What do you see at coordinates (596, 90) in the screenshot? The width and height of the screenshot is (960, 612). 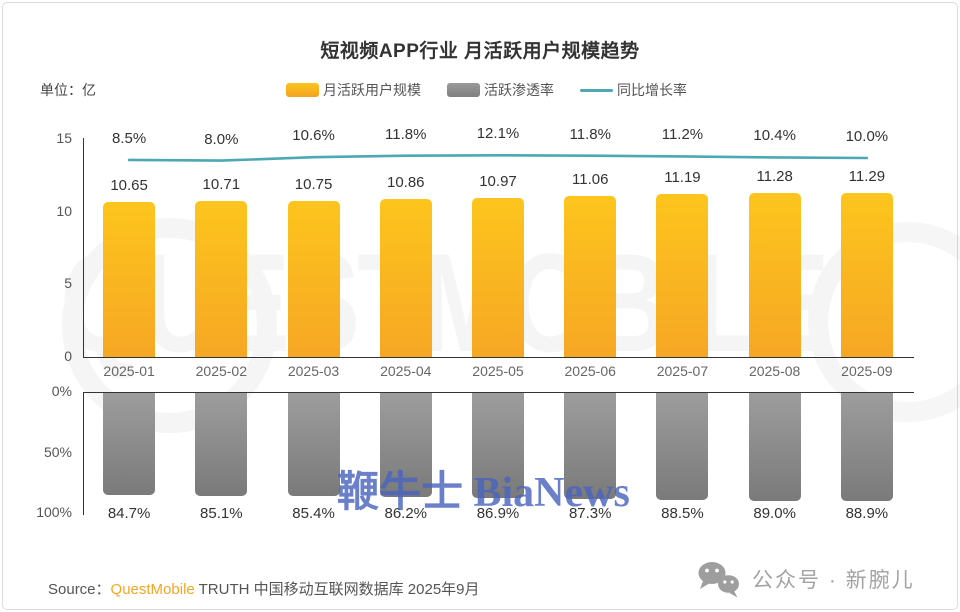 I see `legend-line-swatch-icon` at bounding box center [596, 90].